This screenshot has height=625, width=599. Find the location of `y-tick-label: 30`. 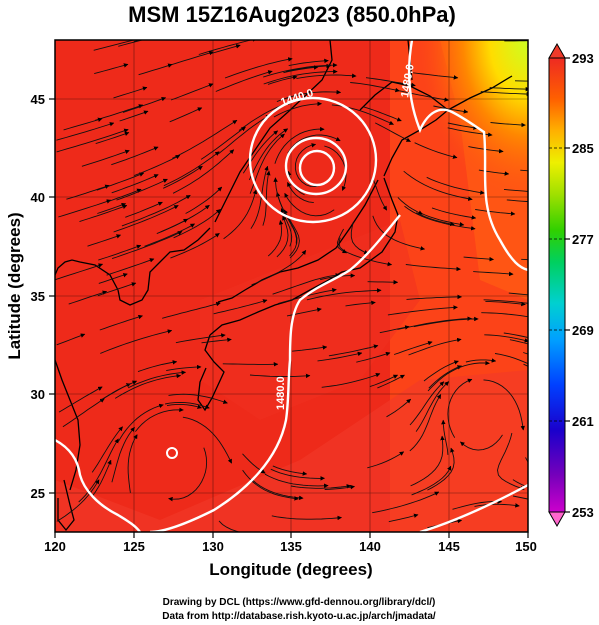

y-tick-label: 30 is located at coordinates (38, 394).